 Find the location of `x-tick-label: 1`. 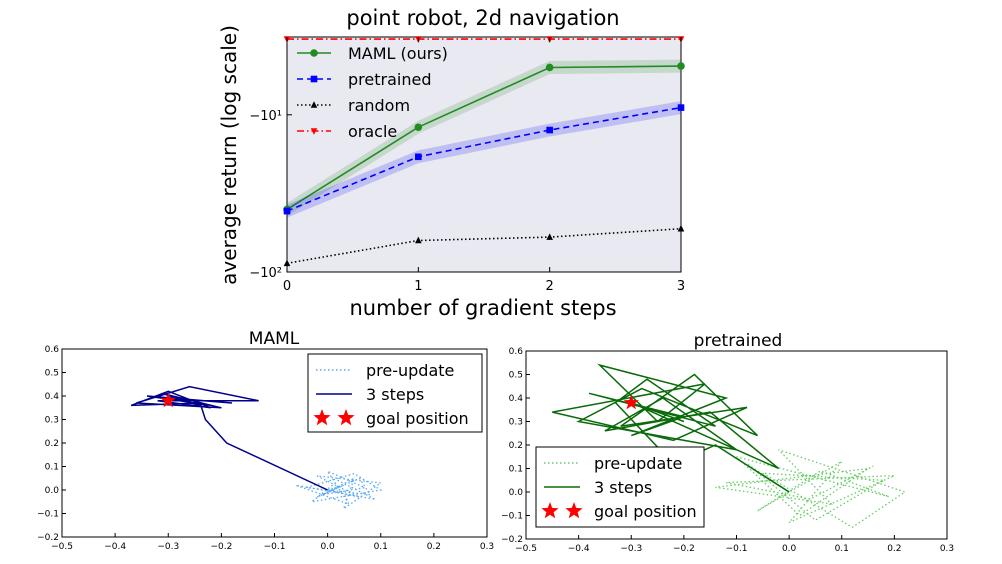

x-tick-label: 1 is located at coordinates (418, 286).